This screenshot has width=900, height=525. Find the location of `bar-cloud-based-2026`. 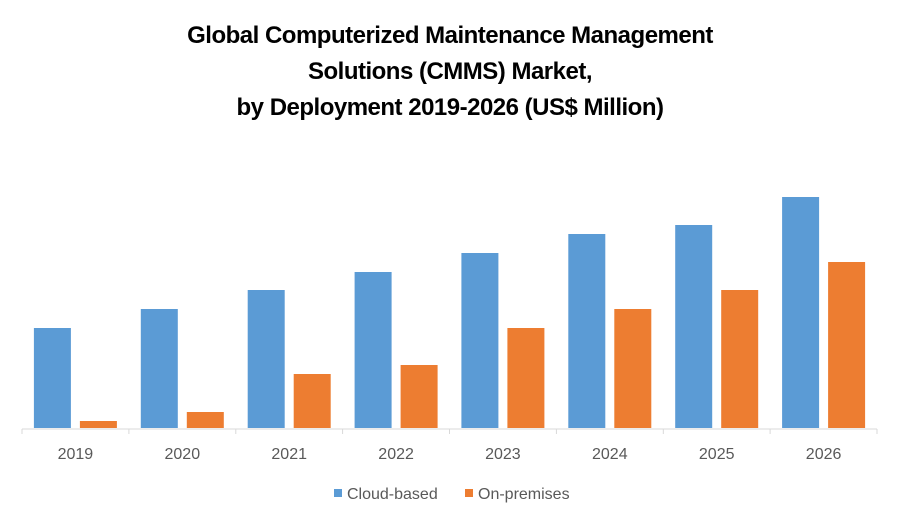

bar-cloud-based-2026 is located at coordinates (801, 312).